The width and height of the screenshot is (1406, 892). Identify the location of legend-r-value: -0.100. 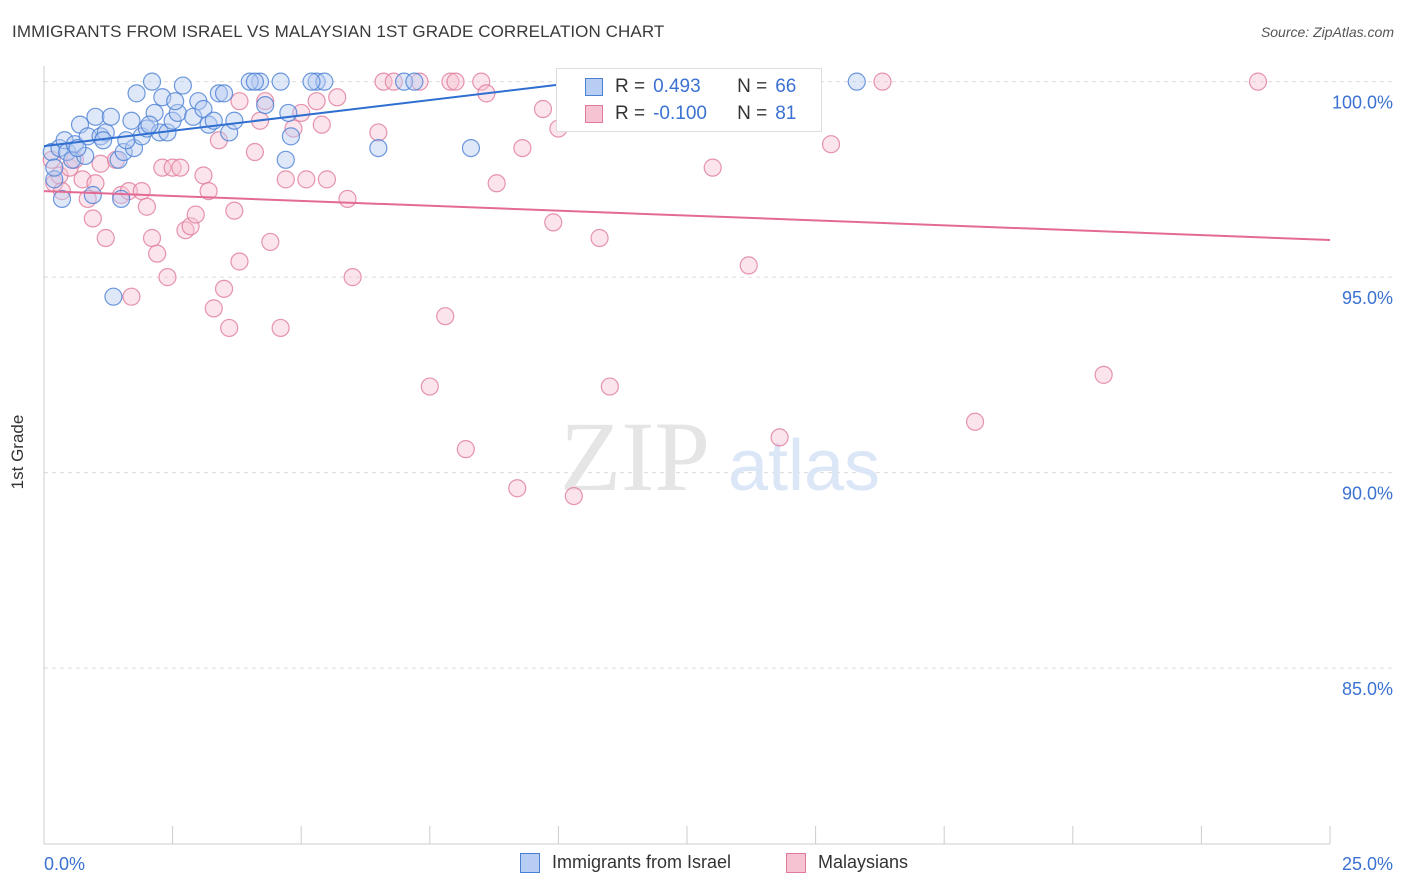
(680, 113).